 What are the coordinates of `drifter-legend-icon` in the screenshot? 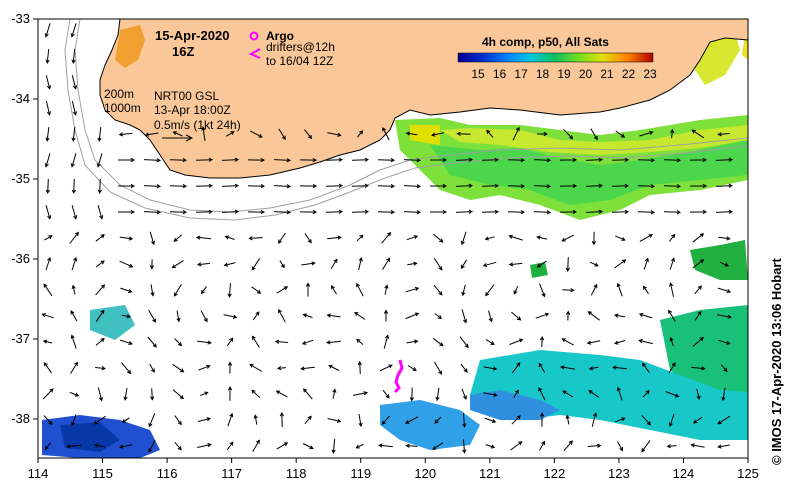 It's located at (254, 53).